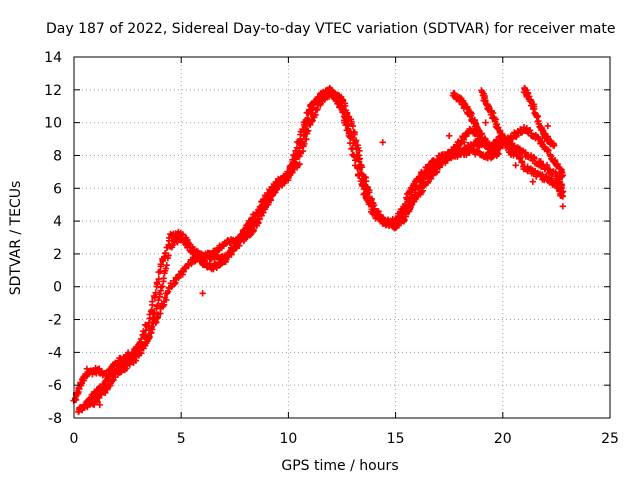 This screenshot has height=480, width=640. Describe the element at coordinates (288, 439) in the screenshot. I see `x-tick-label: 10` at that location.